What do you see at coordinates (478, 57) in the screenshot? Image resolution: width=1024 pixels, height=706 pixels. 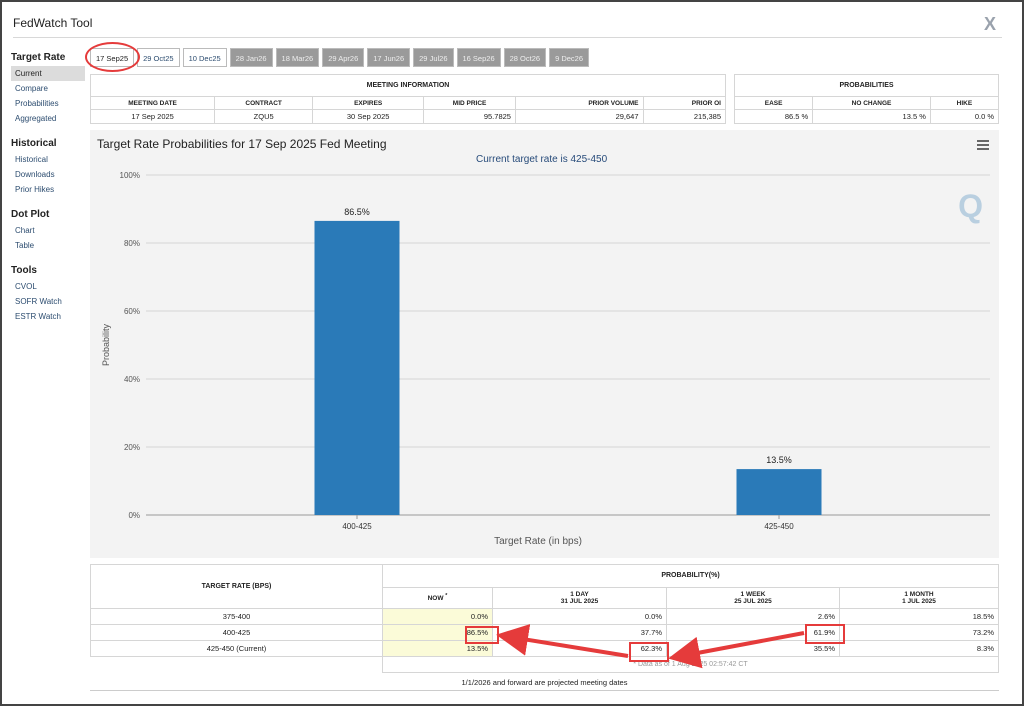 I see `tab-meeting: 16 Sep26` at bounding box center [478, 57].